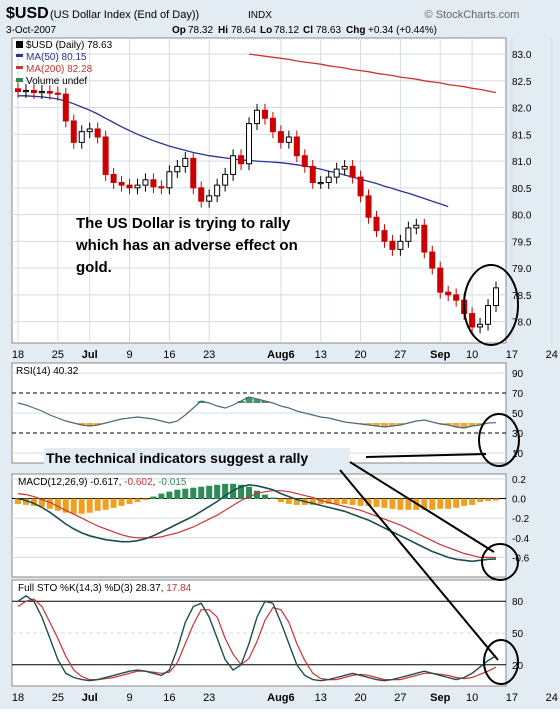 The image size is (560, 714). Describe the element at coordinates (59, 69) in the screenshot. I see `legend-ma200: MA(200) 82.28` at that location.